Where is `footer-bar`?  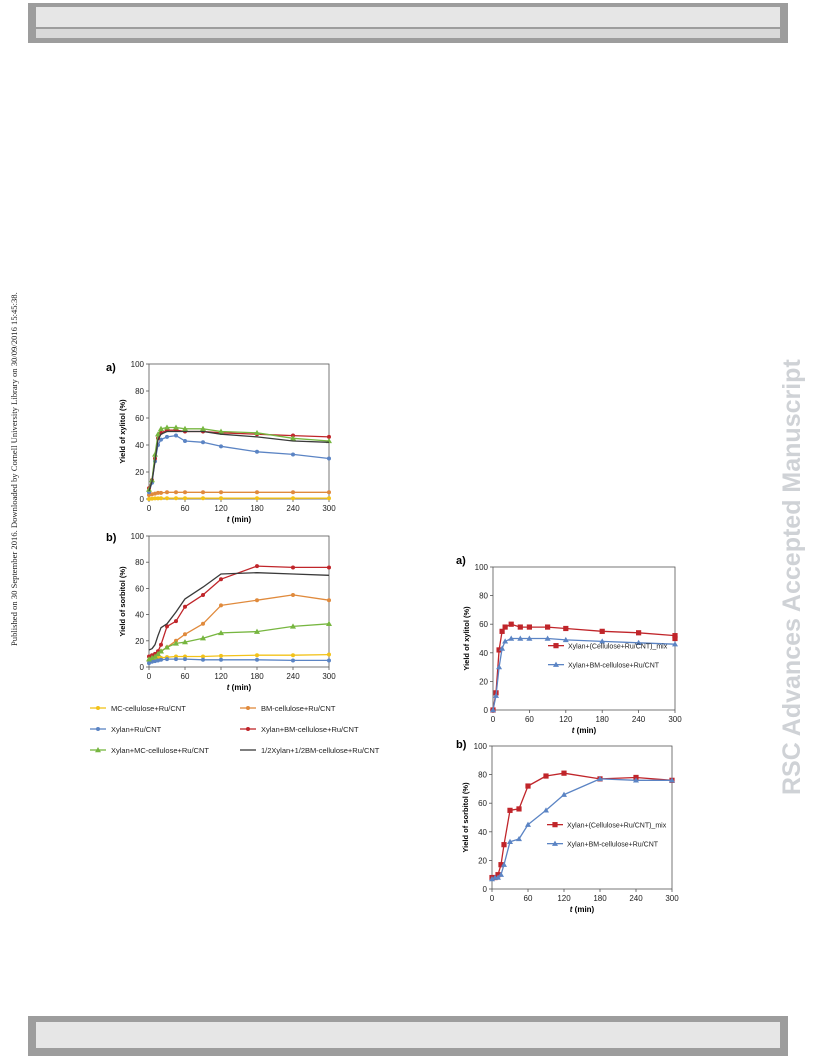 footer-bar is located at coordinates (408, 1036).